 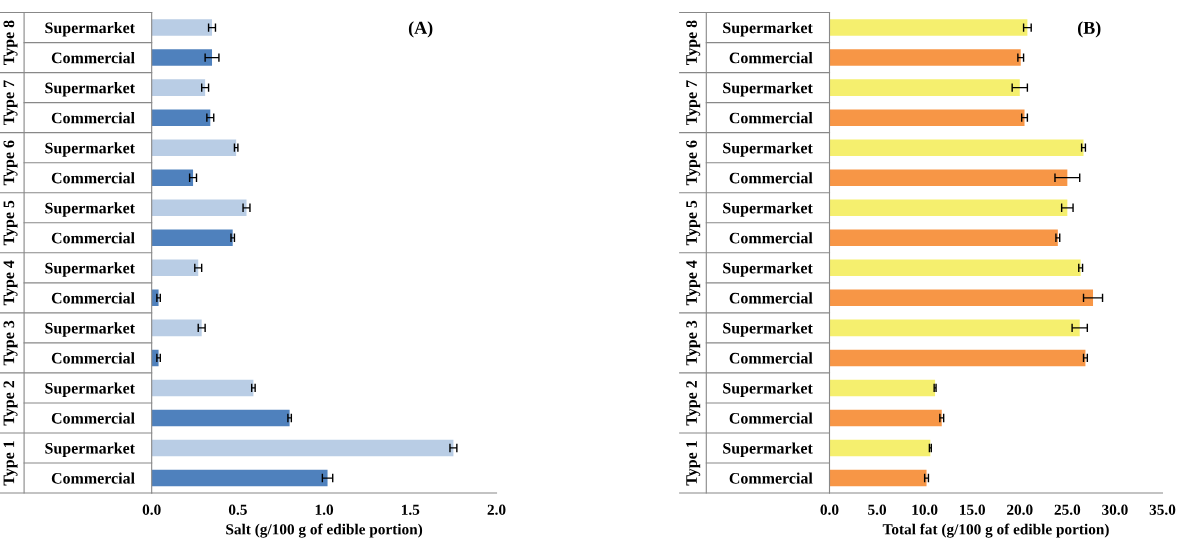 What do you see at coordinates (1115, 509) in the screenshot?
I see `x-tick-label: 30.0` at bounding box center [1115, 509].